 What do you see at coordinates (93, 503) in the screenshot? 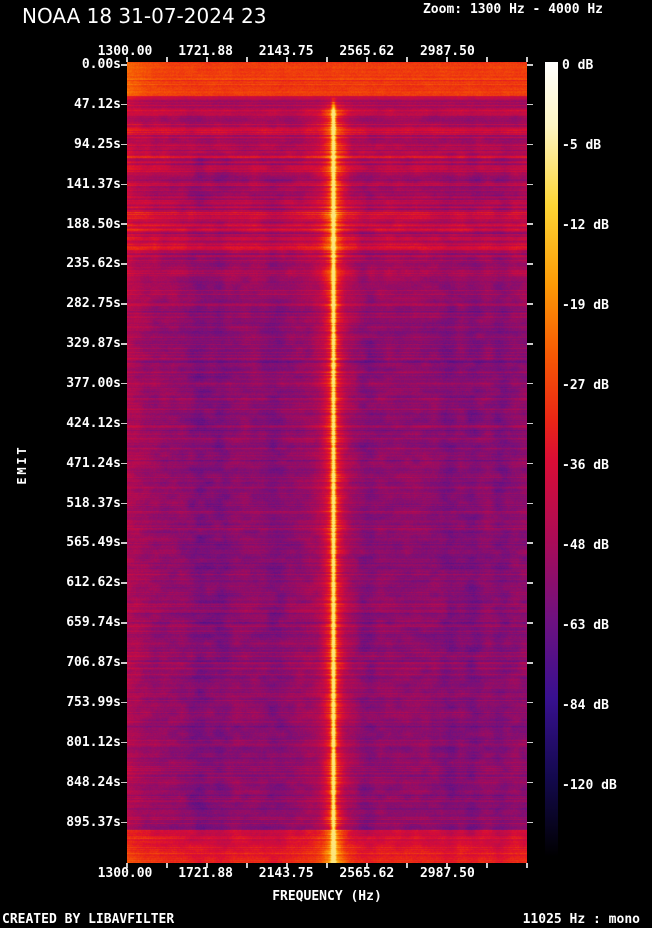
I see `y-tick-label: 518.37s` at bounding box center [93, 503].